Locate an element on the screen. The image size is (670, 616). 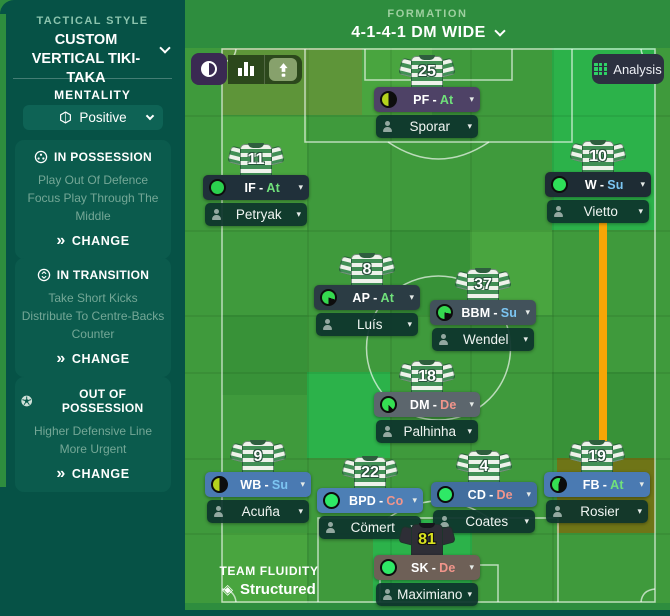
player-name-dropdown: Luís ▾ is located at coordinates (367, 324).